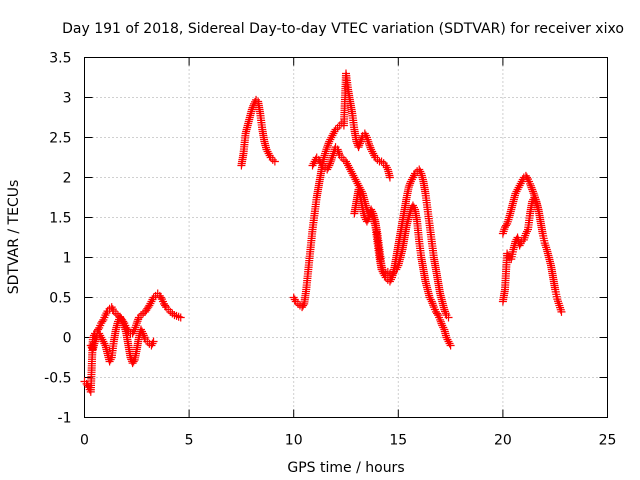  Describe the element at coordinates (67, 99) in the screenshot. I see `y-tick-label: 3` at that location.